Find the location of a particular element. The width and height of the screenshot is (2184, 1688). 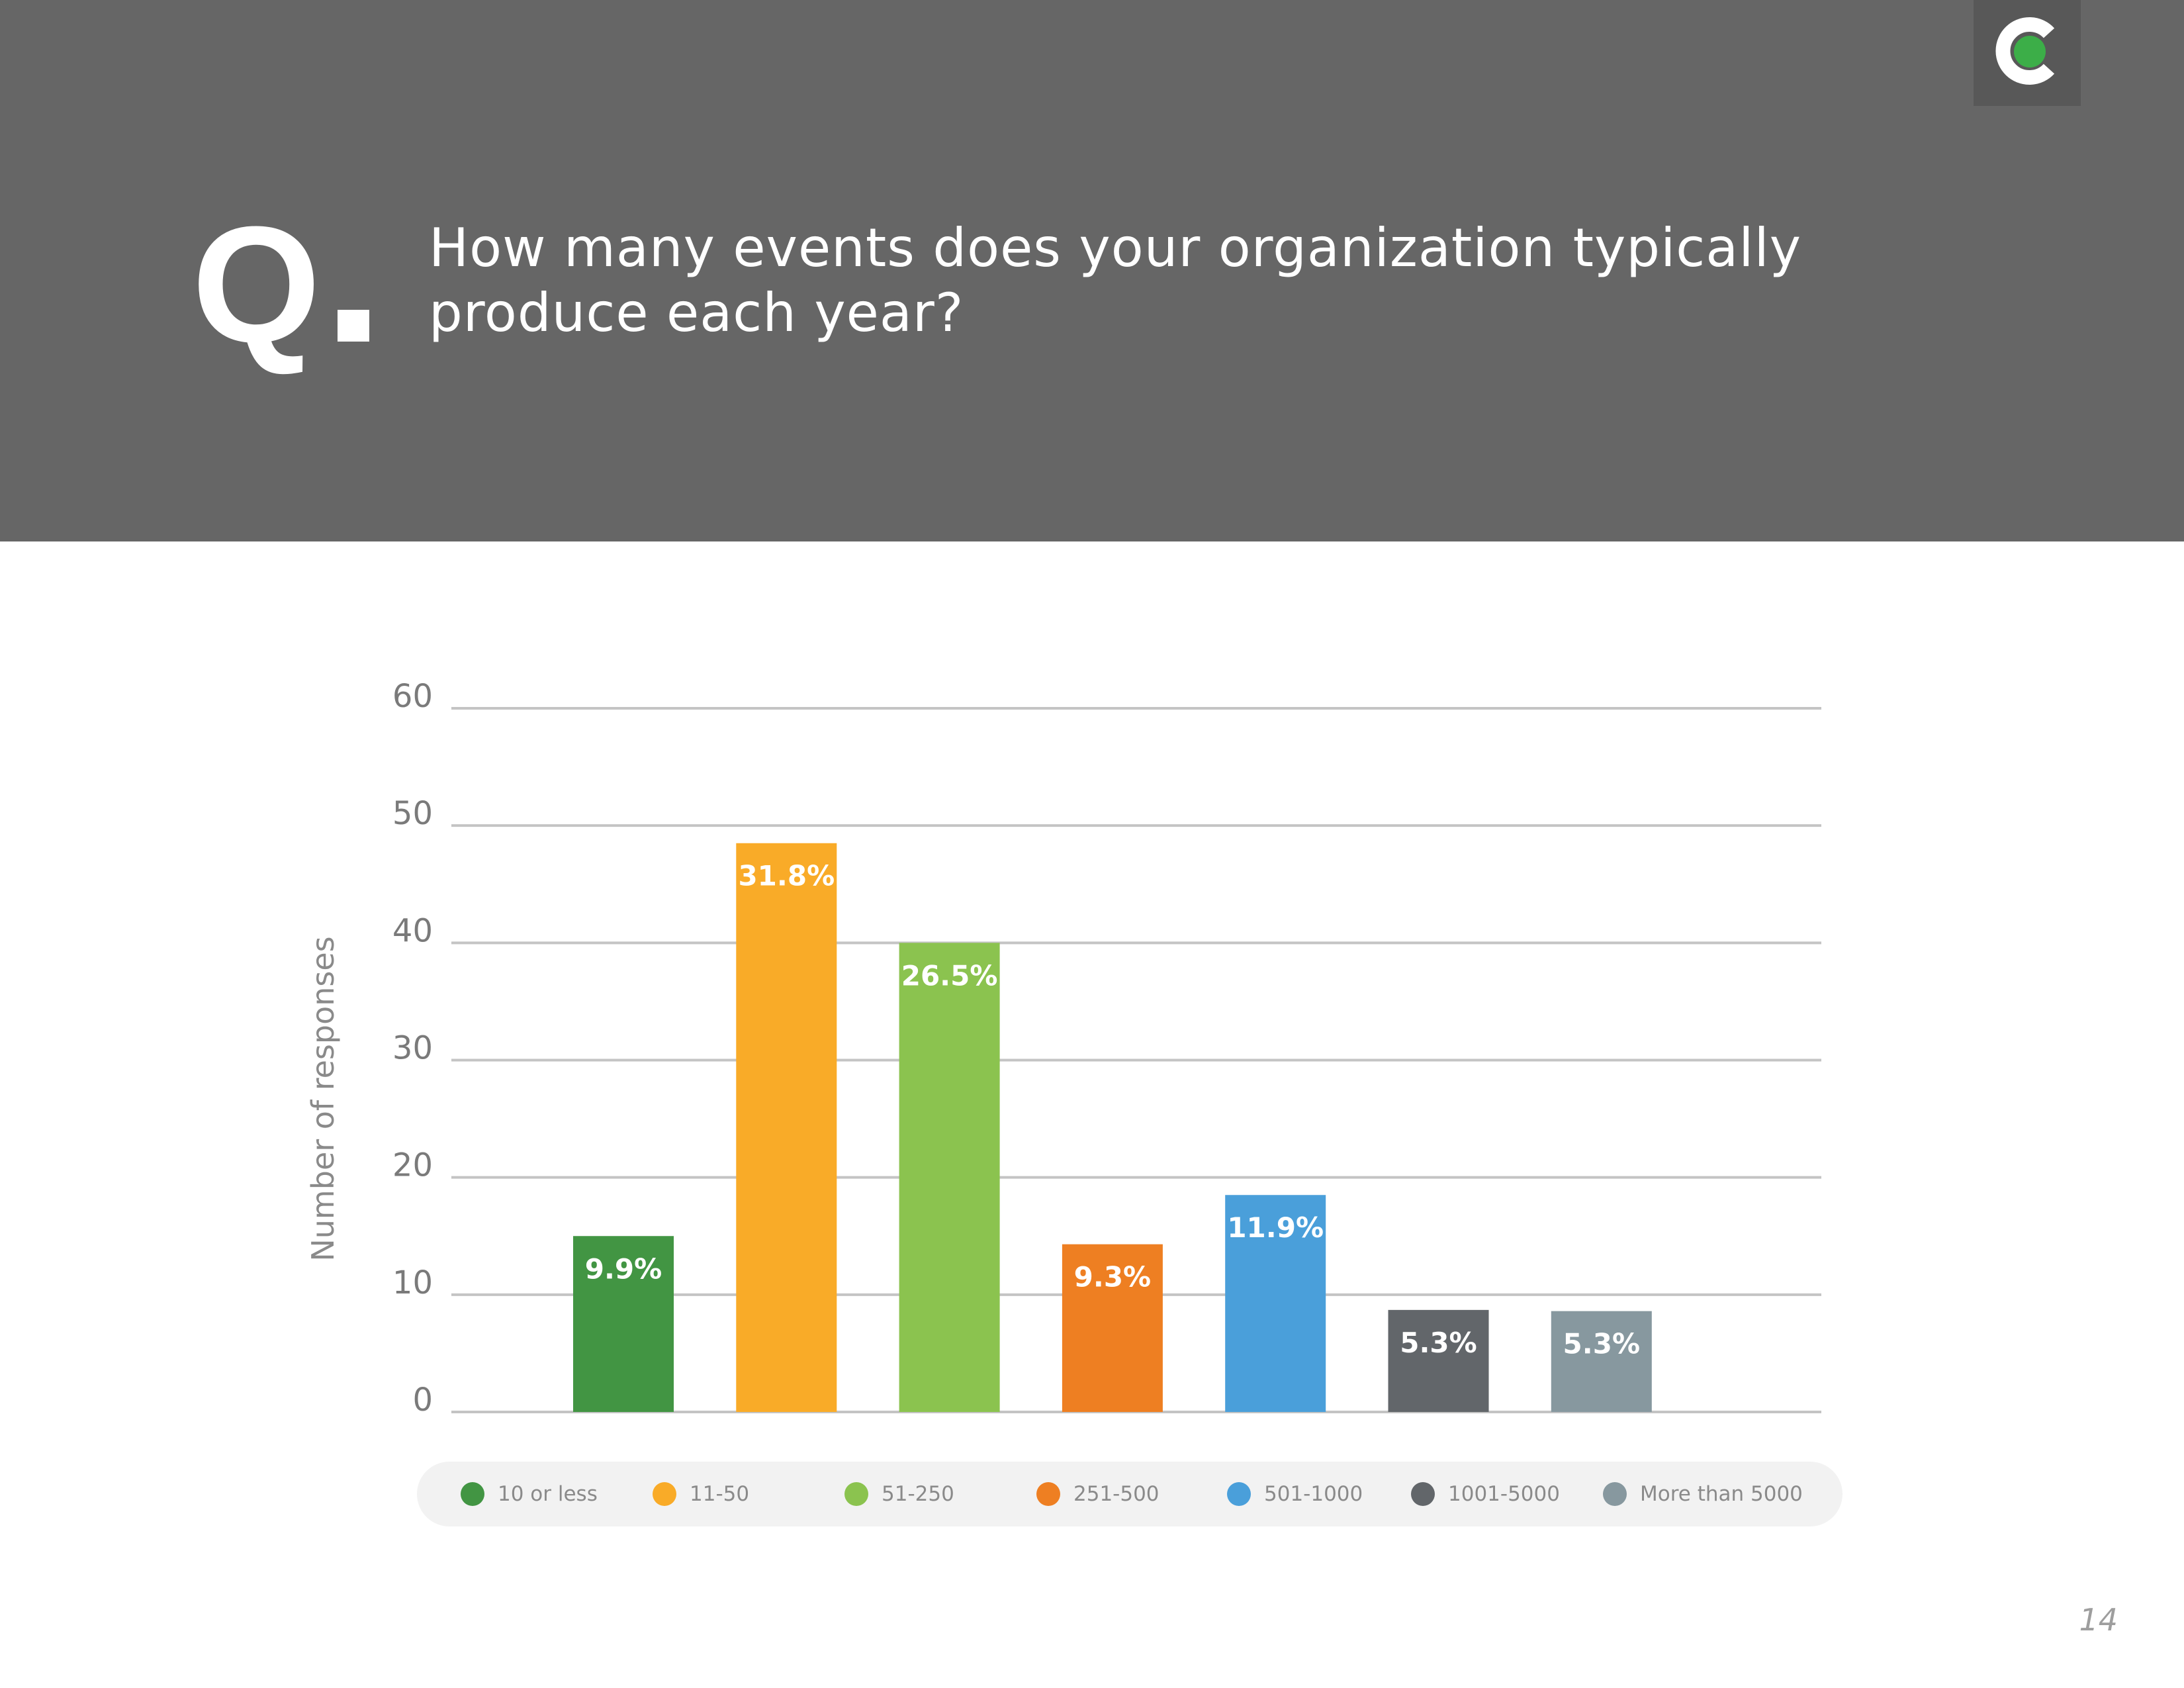

y-tick-label: 10 is located at coordinates (412, 1282).